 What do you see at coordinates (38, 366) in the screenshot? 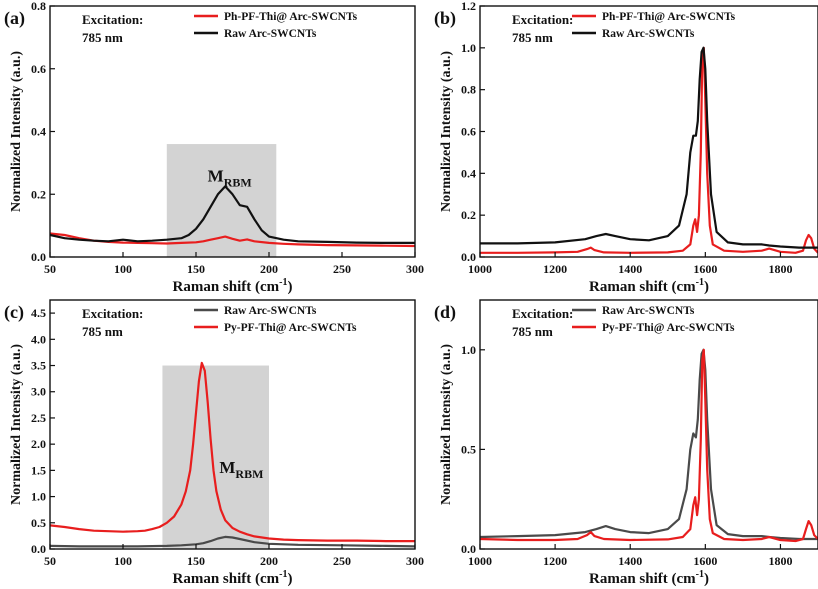
I see `y-tick-label: 3.5` at bounding box center [38, 366].